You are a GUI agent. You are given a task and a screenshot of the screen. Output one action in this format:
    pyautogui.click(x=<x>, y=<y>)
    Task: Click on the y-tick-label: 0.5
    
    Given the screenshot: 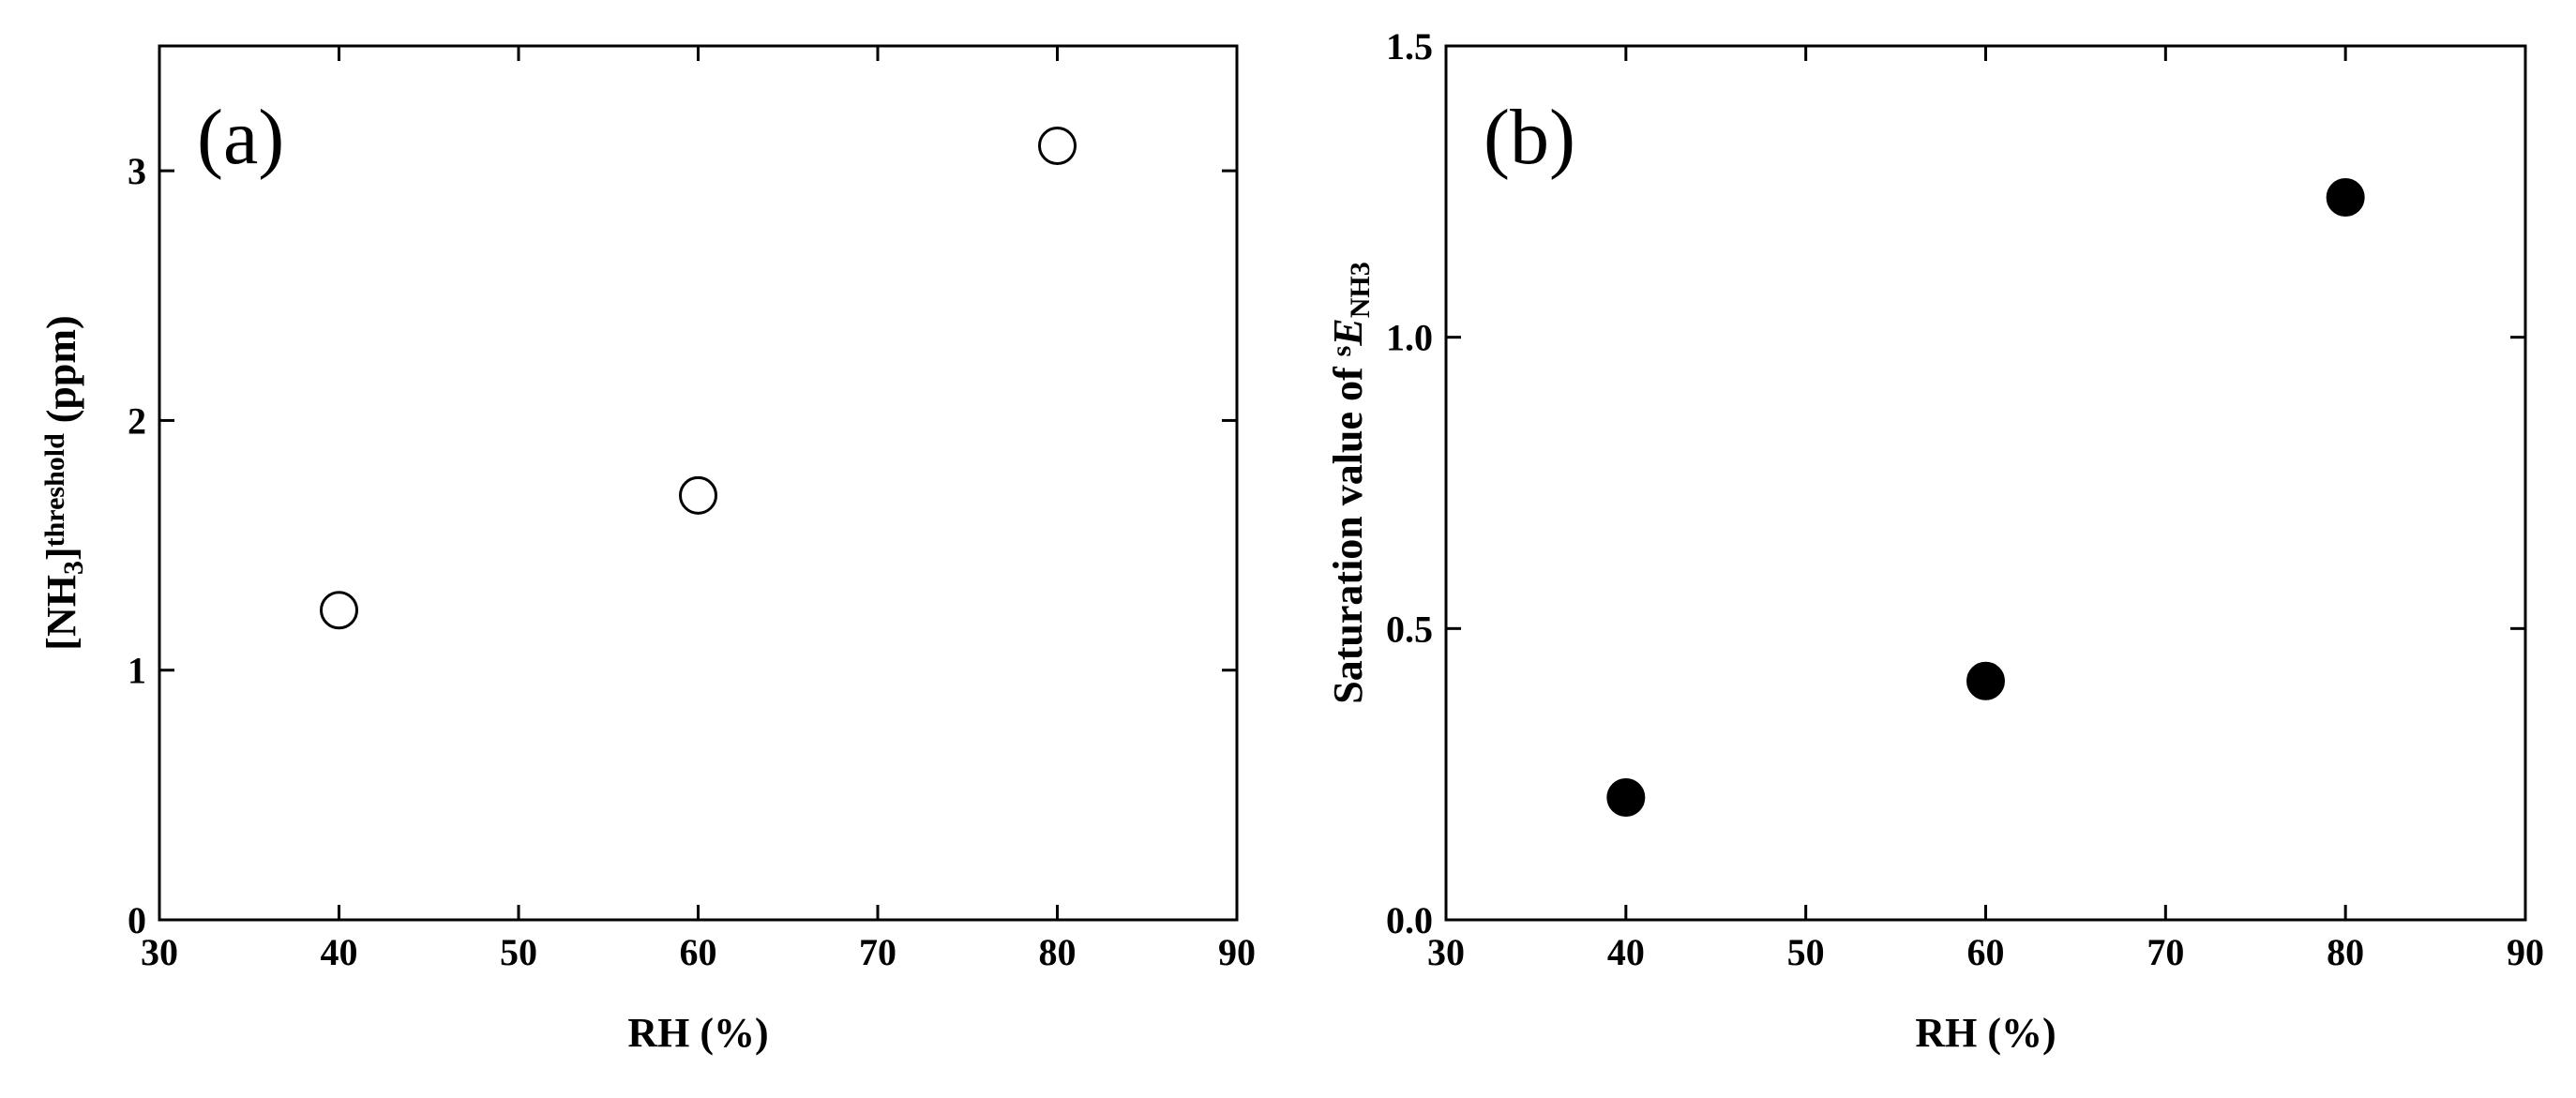 What is the action you would take?
    pyautogui.click(x=1409, y=629)
    